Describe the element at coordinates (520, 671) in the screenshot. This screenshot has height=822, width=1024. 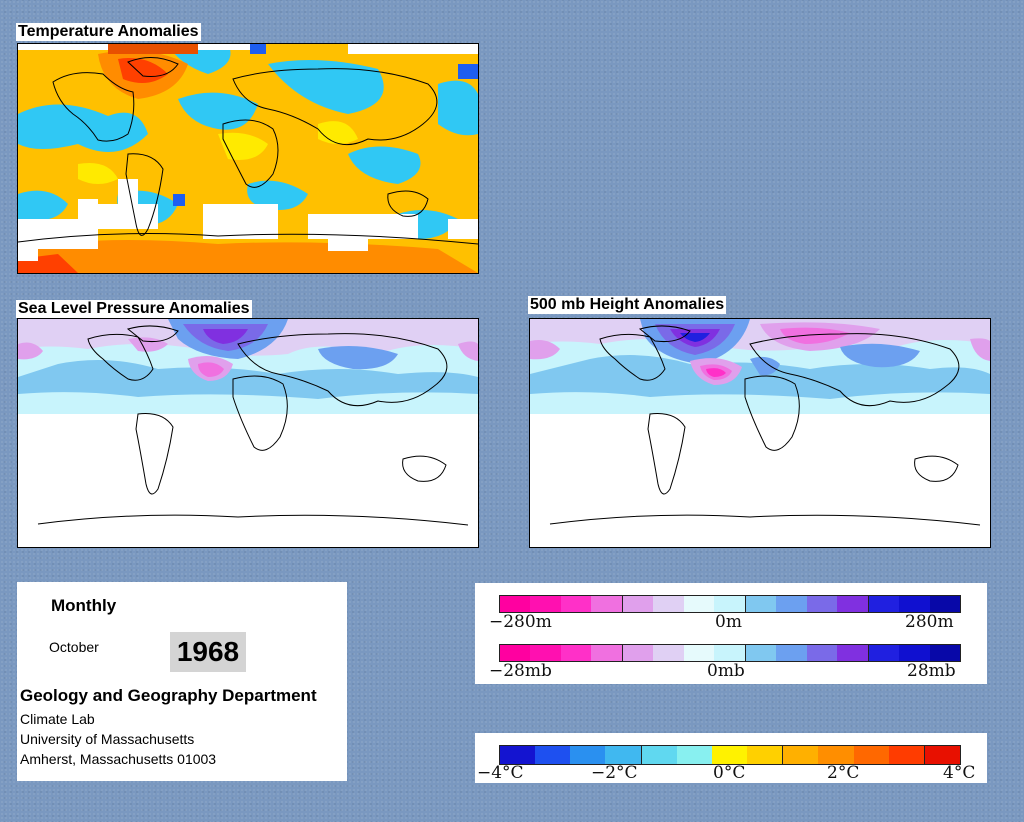
I see `pressure-legend-min: −28mb` at that location.